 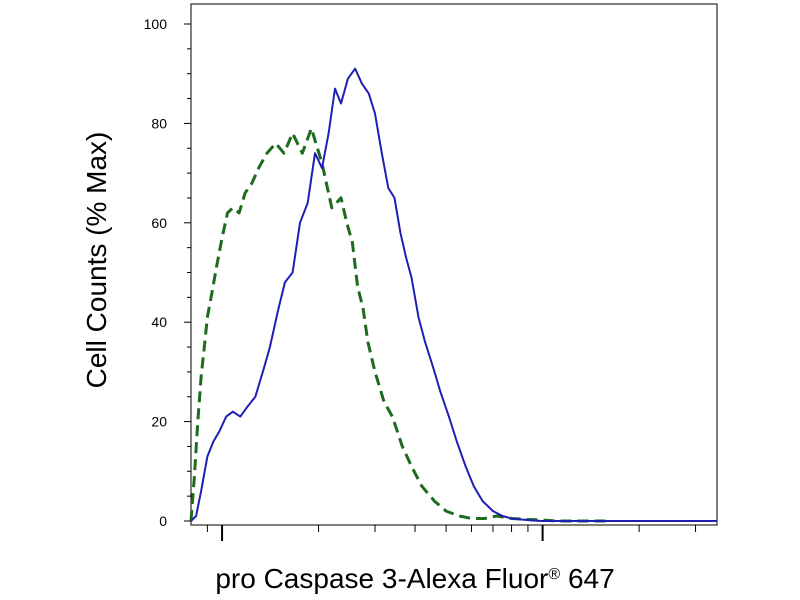 I want to click on y-tick-label: 0, so click(x=163, y=521).